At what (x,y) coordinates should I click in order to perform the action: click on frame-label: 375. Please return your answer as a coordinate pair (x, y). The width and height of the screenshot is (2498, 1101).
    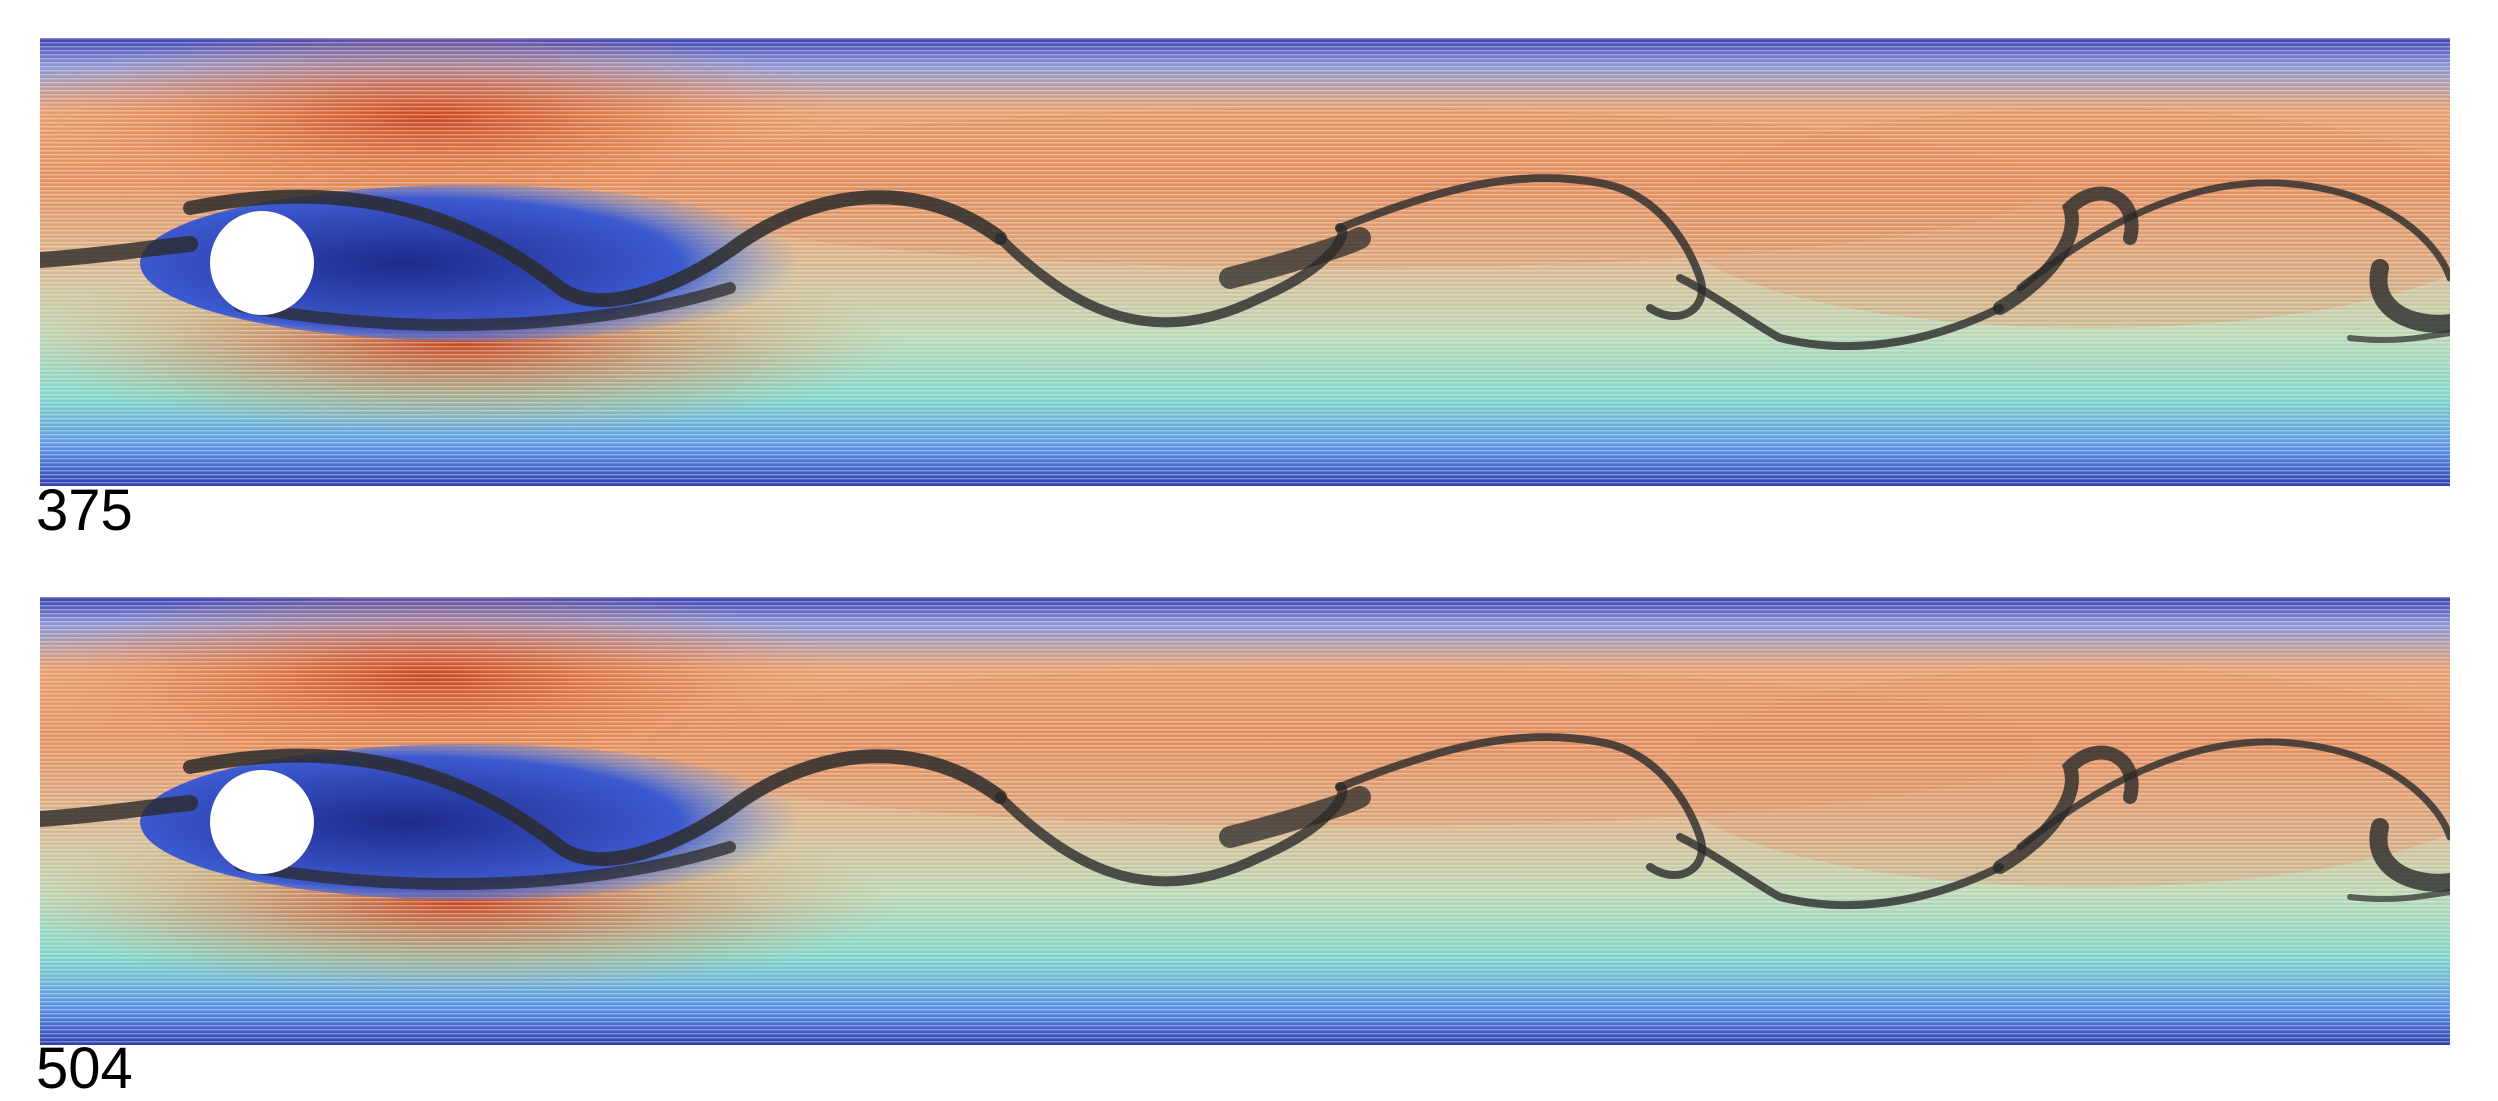
    Looking at the image, I should click on (84, 510).